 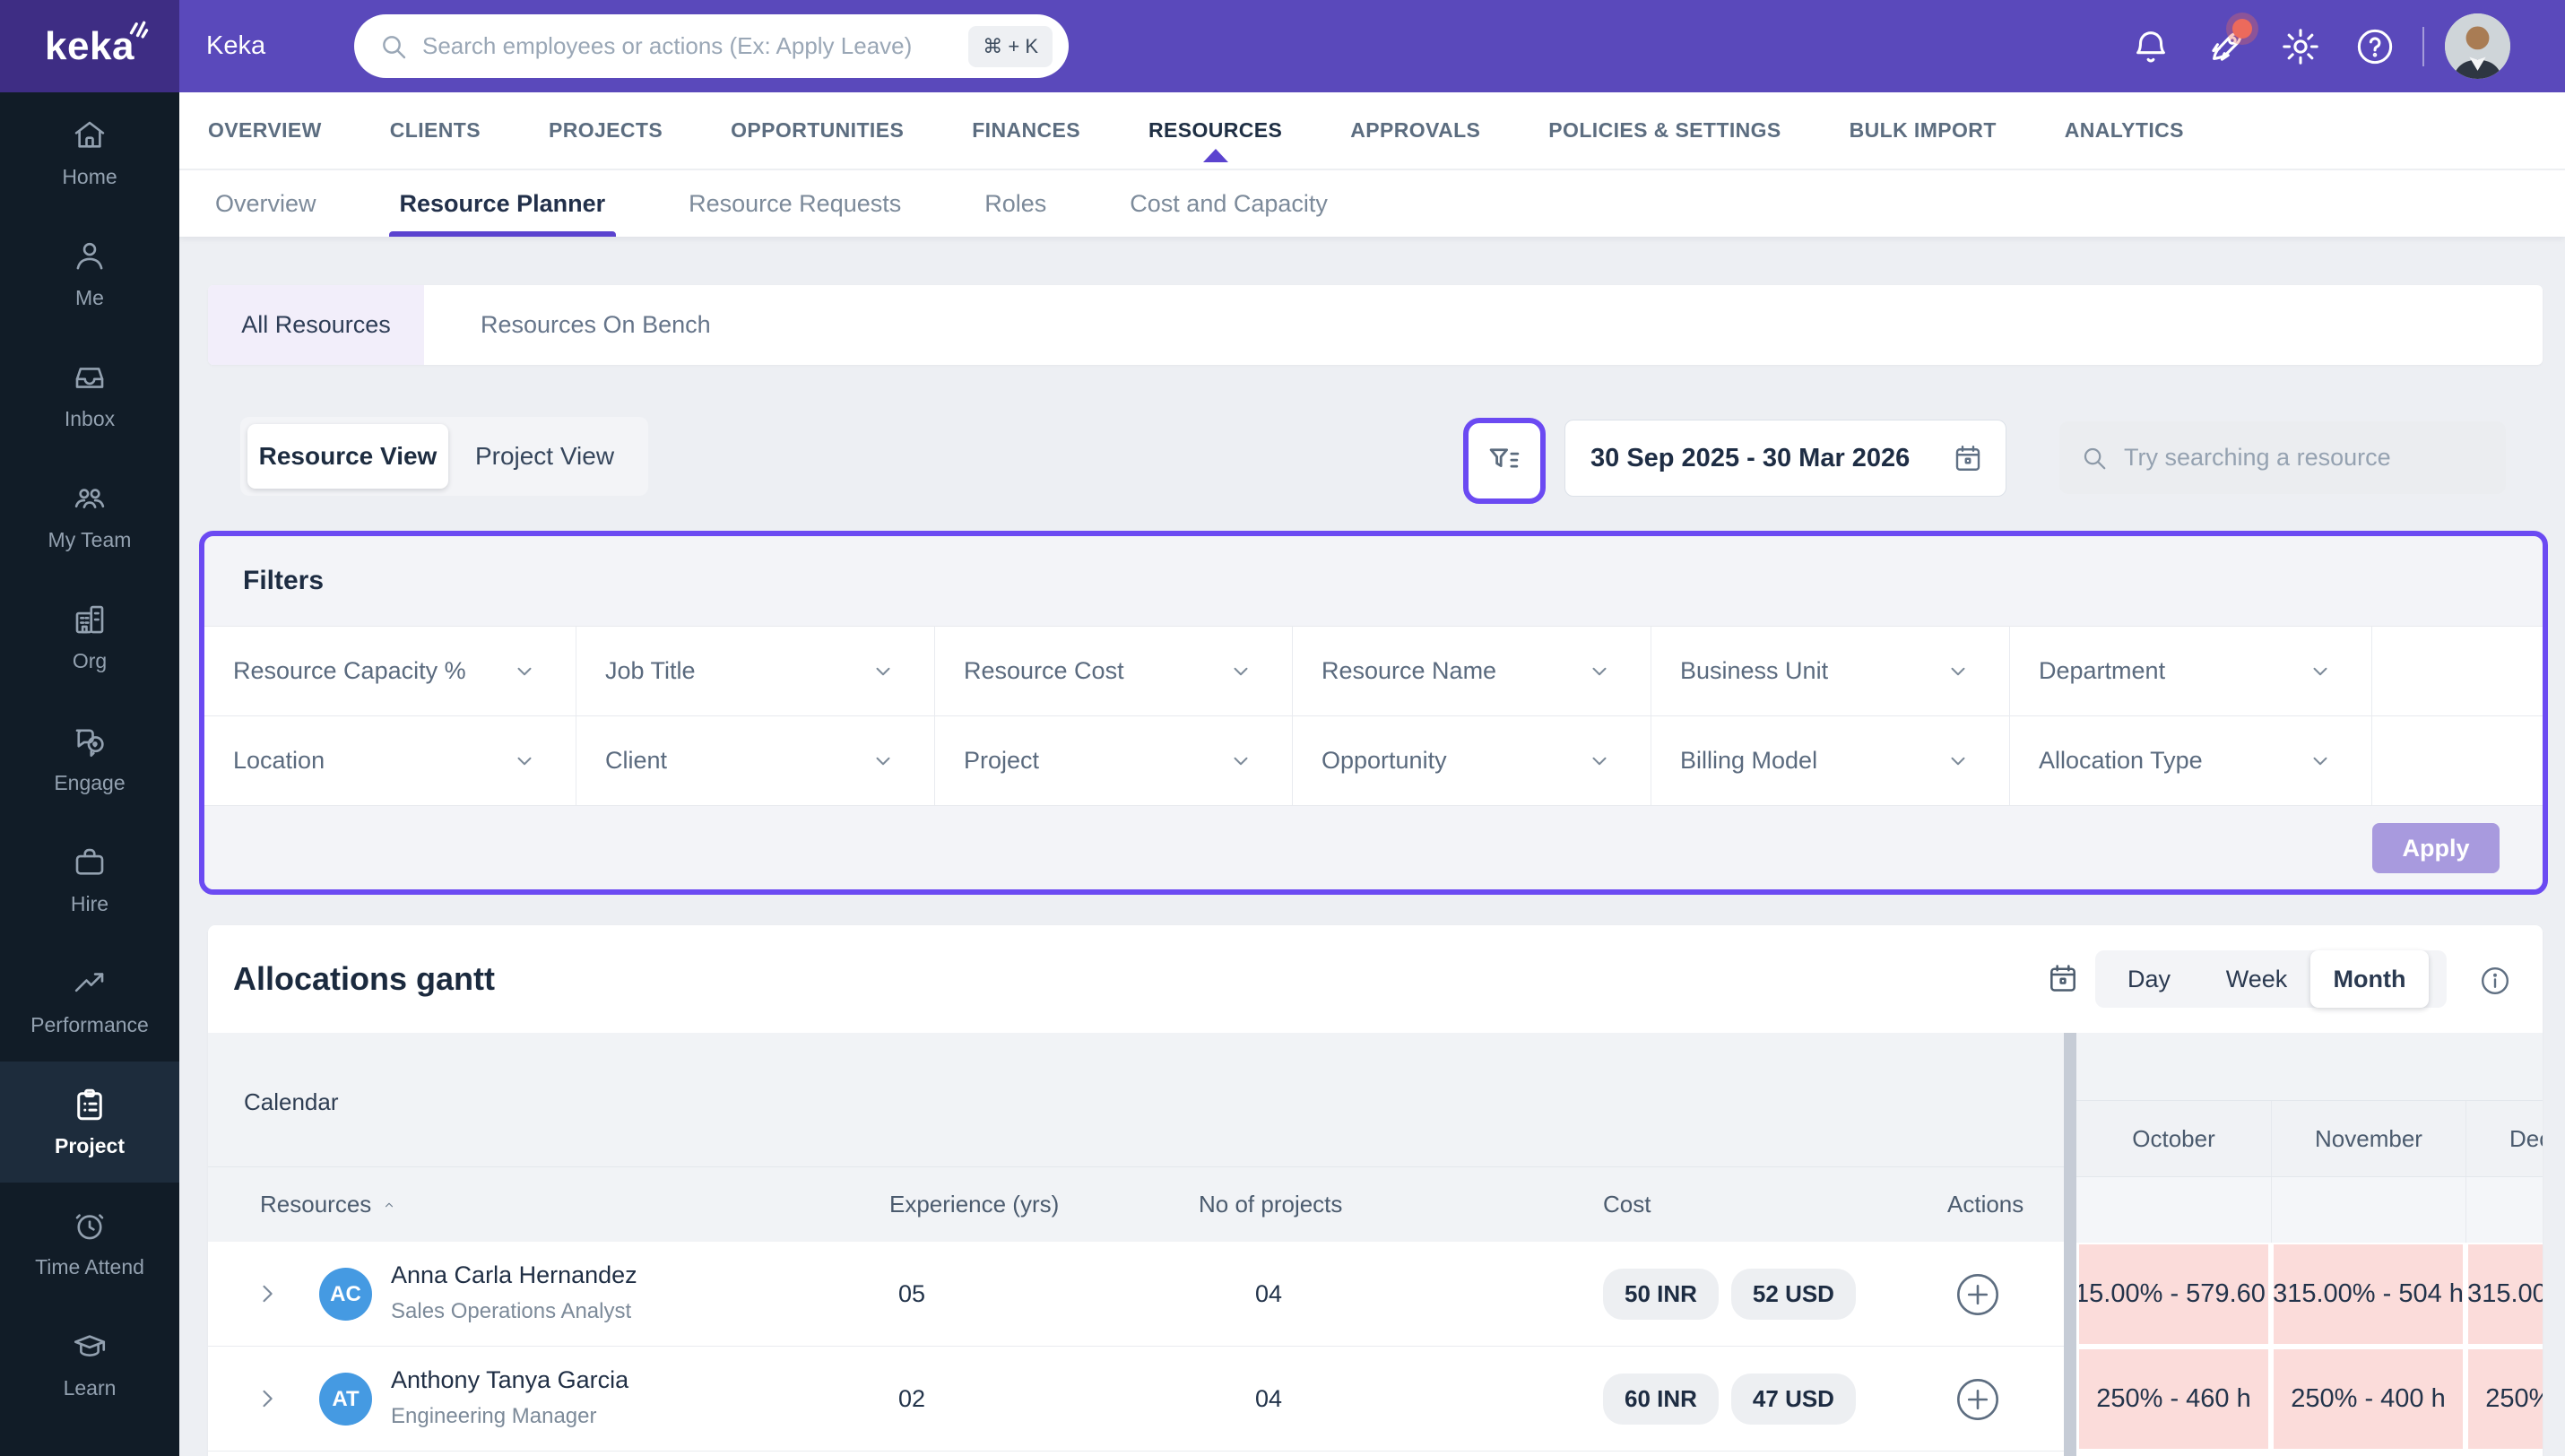 What do you see at coordinates (89, 515) in the screenshot?
I see `sidebar-item-my-team: My Team` at bounding box center [89, 515].